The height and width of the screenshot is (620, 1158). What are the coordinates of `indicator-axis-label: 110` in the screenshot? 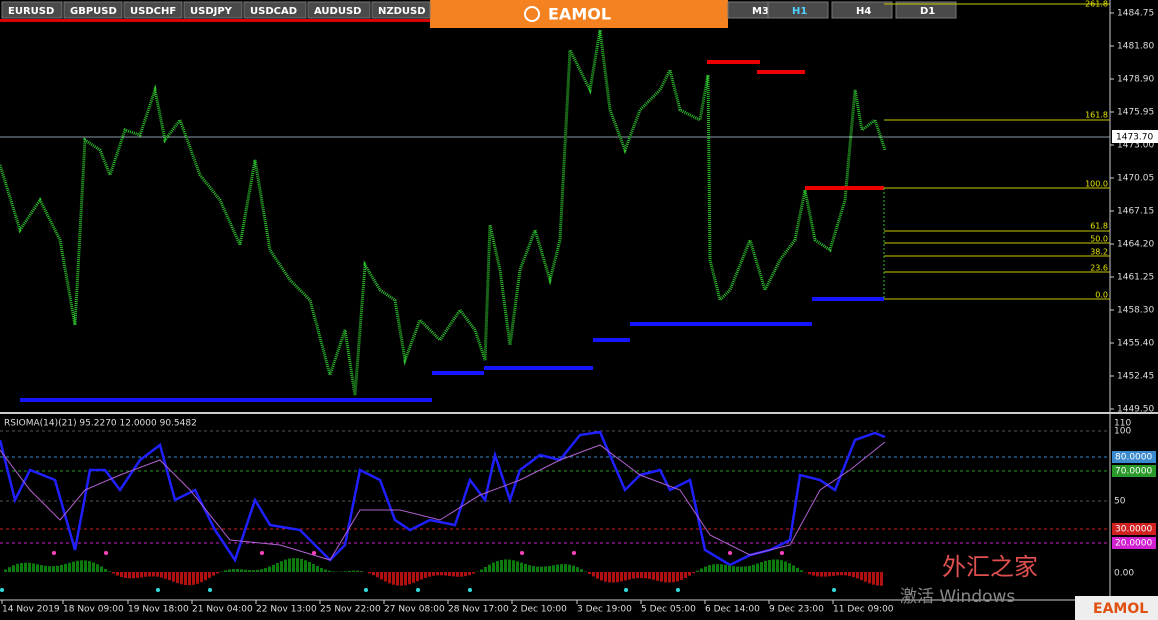 It's located at (1122, 424).